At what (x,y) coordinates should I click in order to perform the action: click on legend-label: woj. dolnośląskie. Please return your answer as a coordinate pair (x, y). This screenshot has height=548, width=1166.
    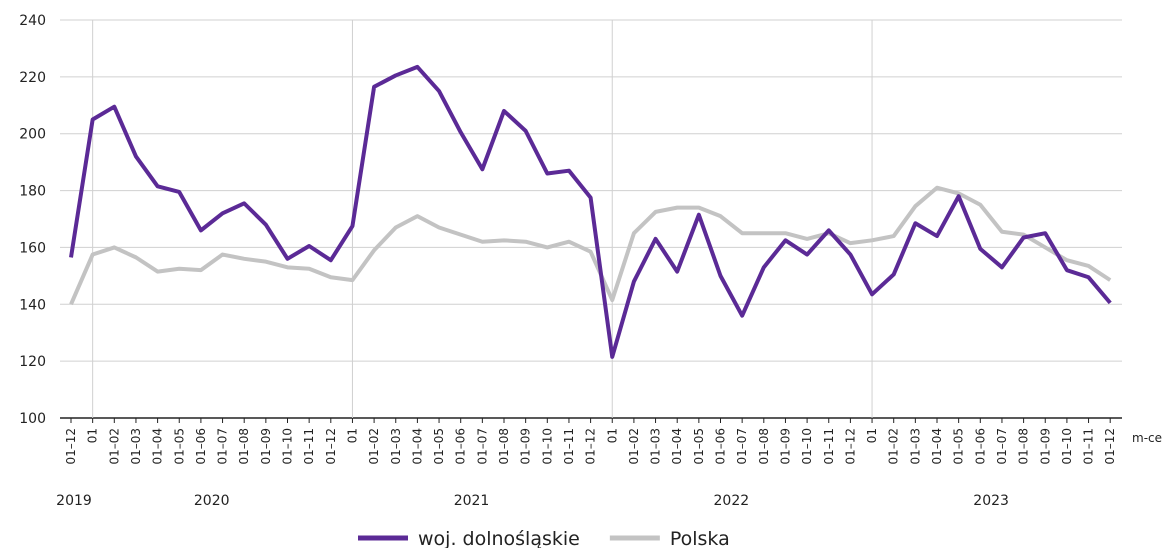
    Looking at the image, I should click on (499, 538).